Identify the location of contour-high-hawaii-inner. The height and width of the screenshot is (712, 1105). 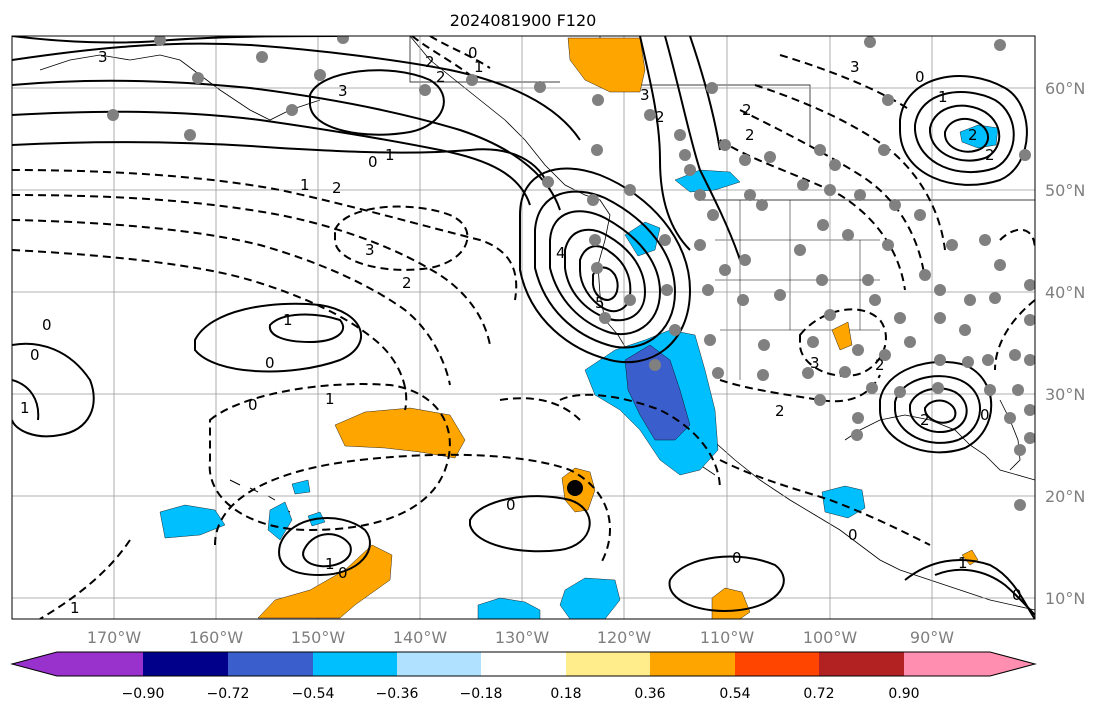
(327, 550).